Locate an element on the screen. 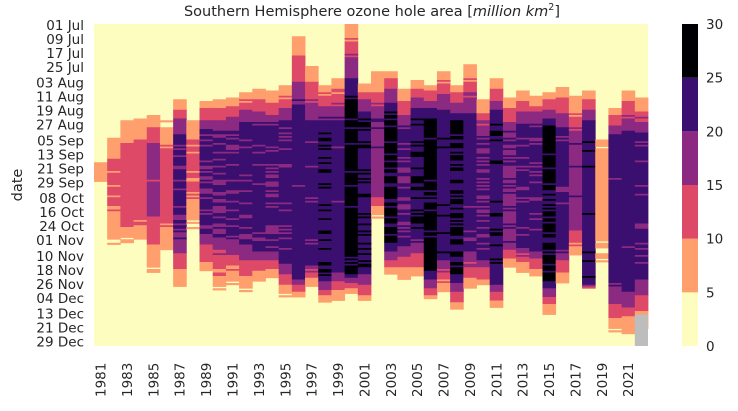  y-tick-label: 08 Oct is located at coordinates (61, 199).